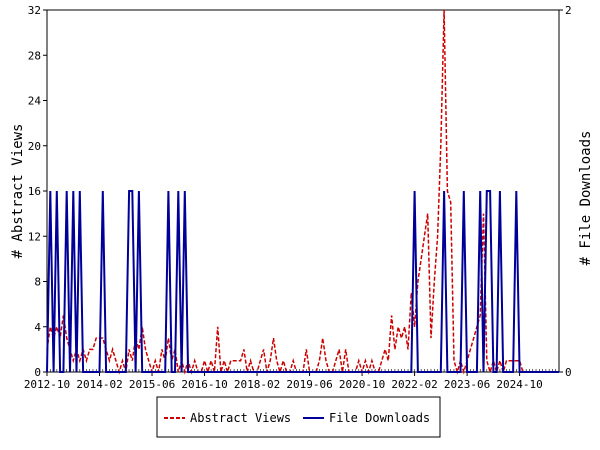 The height and width of the screenshot is (450, 600). What do you see at coordinates (34, 10) in the screenshot?
I see `left-y-tick-label: 32` at bounding box center [34, 10].